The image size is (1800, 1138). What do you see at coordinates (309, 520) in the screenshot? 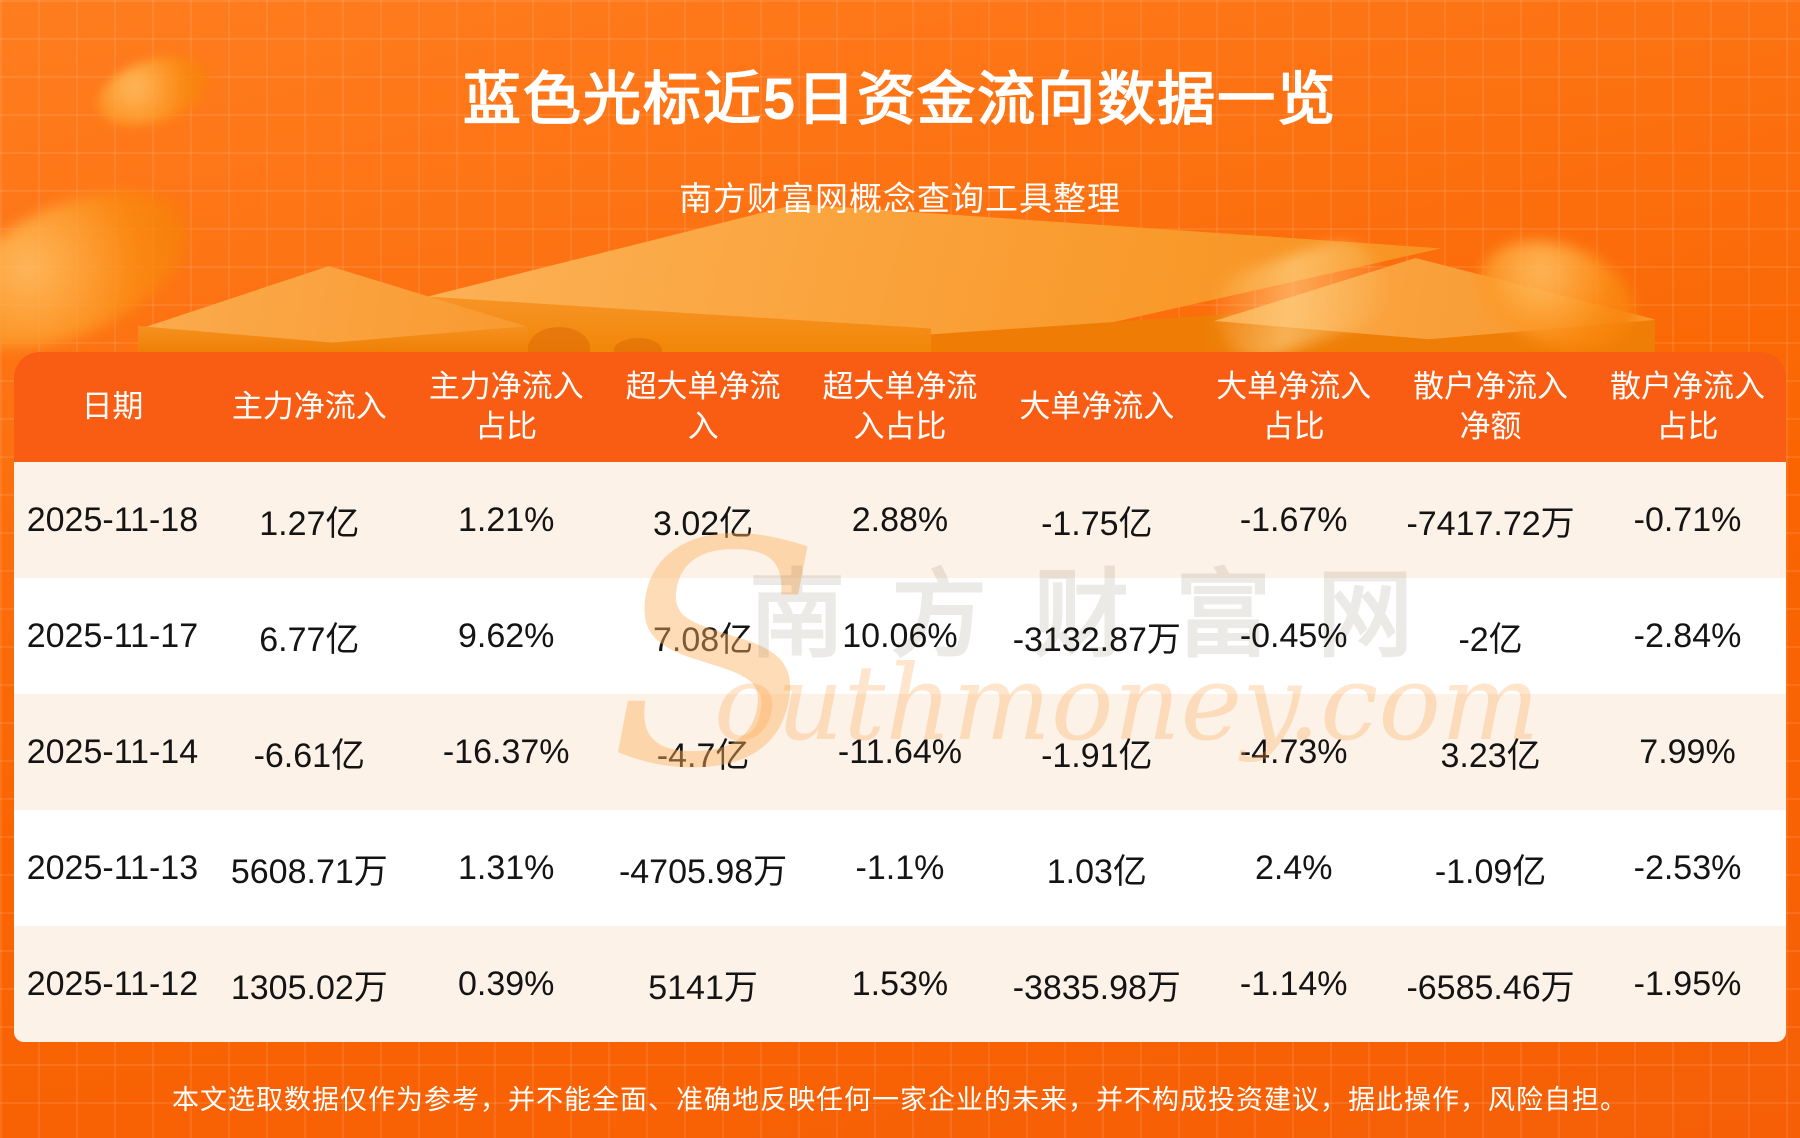
I see `value-cell: 1.27亿` at bounding box center [309, 520].